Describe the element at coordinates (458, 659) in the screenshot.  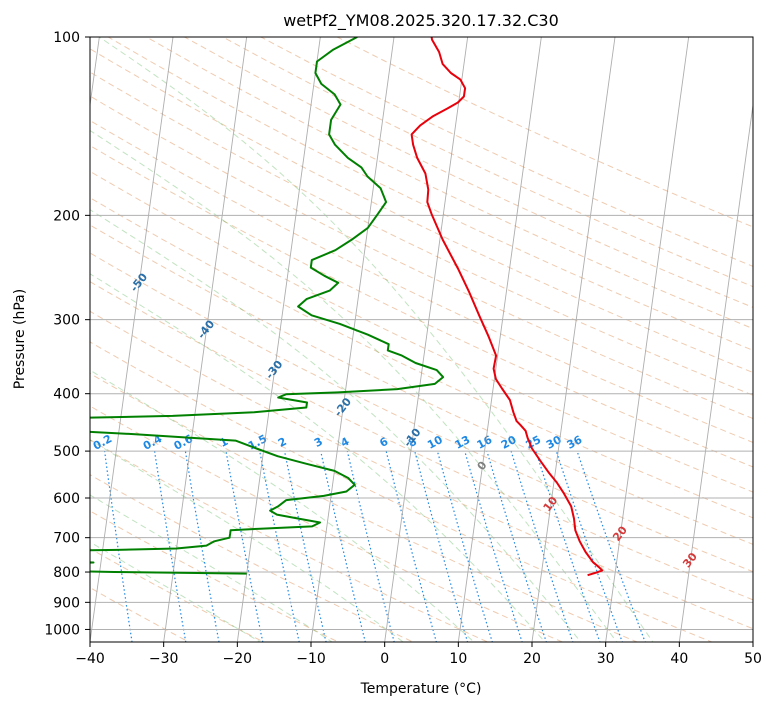
I see `x-tick-label: 10` at that location.